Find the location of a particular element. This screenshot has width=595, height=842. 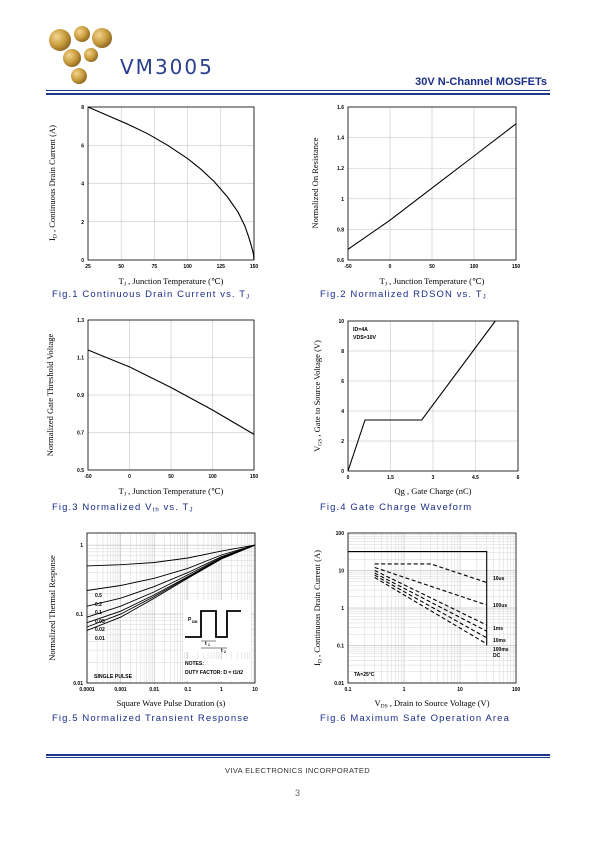

t2-label: t is located at coordinates (222, 651).